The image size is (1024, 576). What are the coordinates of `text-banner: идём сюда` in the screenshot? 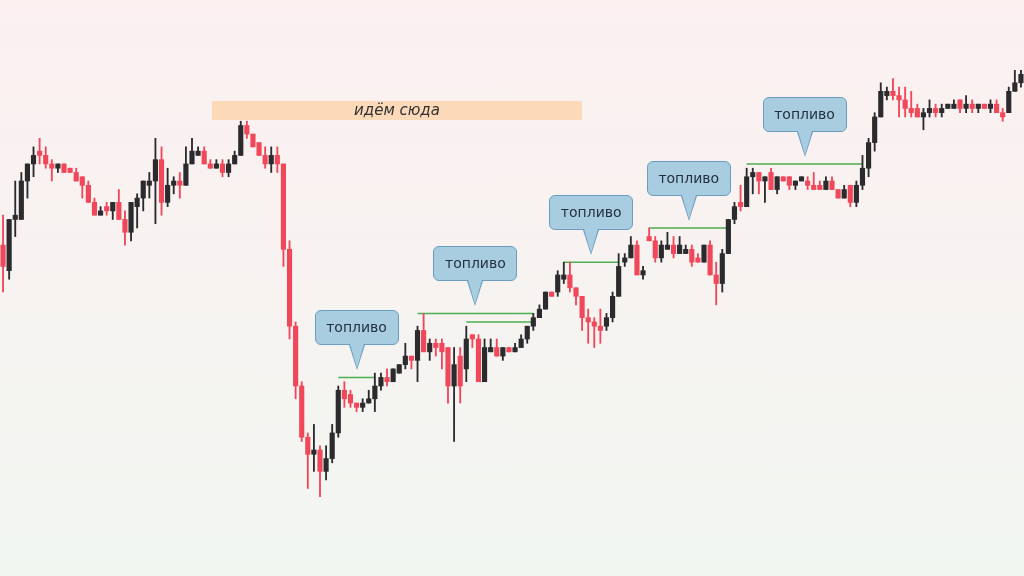 It's located at (397, 110).